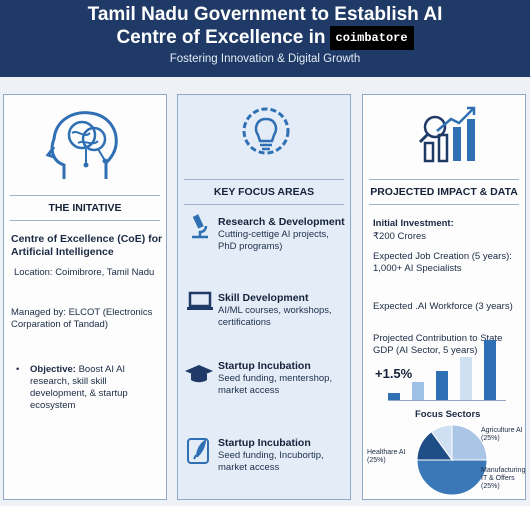  What do you see at coordinates (85, 208) in the screenshot?
I see `initiative-heading: THE INITATIVE` at bounding box center [85, 208].